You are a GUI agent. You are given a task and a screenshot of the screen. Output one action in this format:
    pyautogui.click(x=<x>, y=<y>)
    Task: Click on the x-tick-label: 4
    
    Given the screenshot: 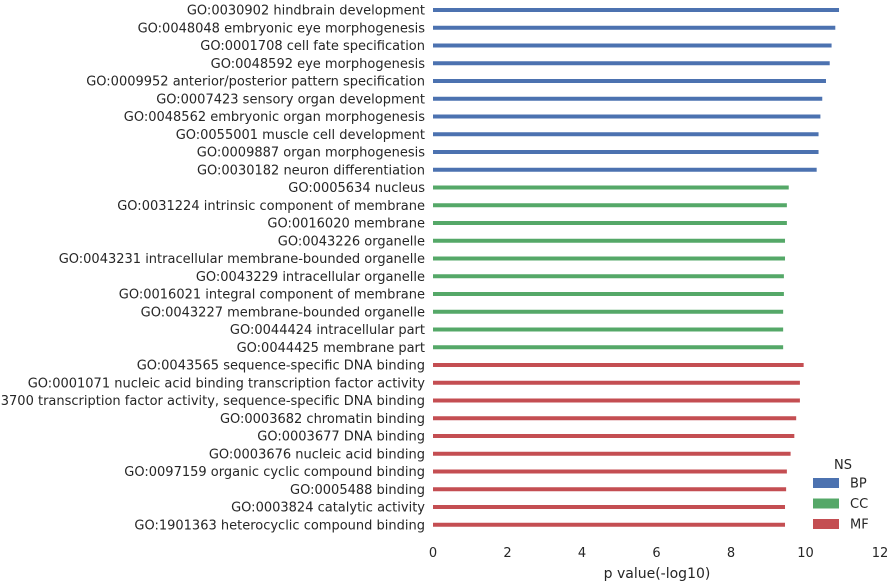 What is the action you would take?
    pyautogui.click(x=582, y=553)
    